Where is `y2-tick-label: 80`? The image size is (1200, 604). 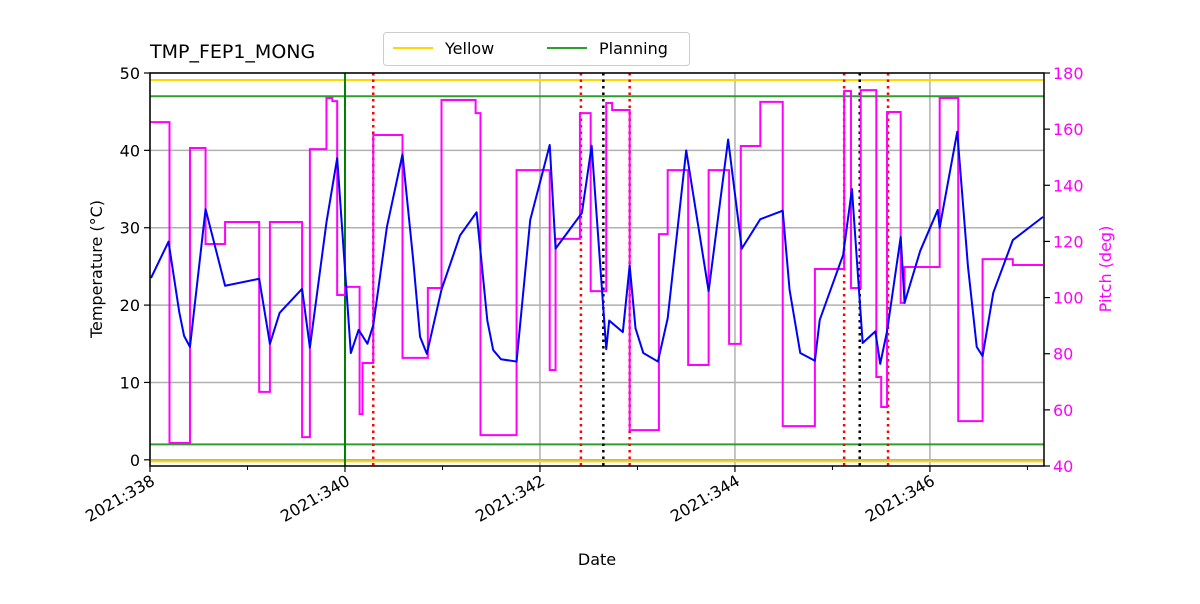 y2-tick-label: 80 is located at coordinates (1063, 354).